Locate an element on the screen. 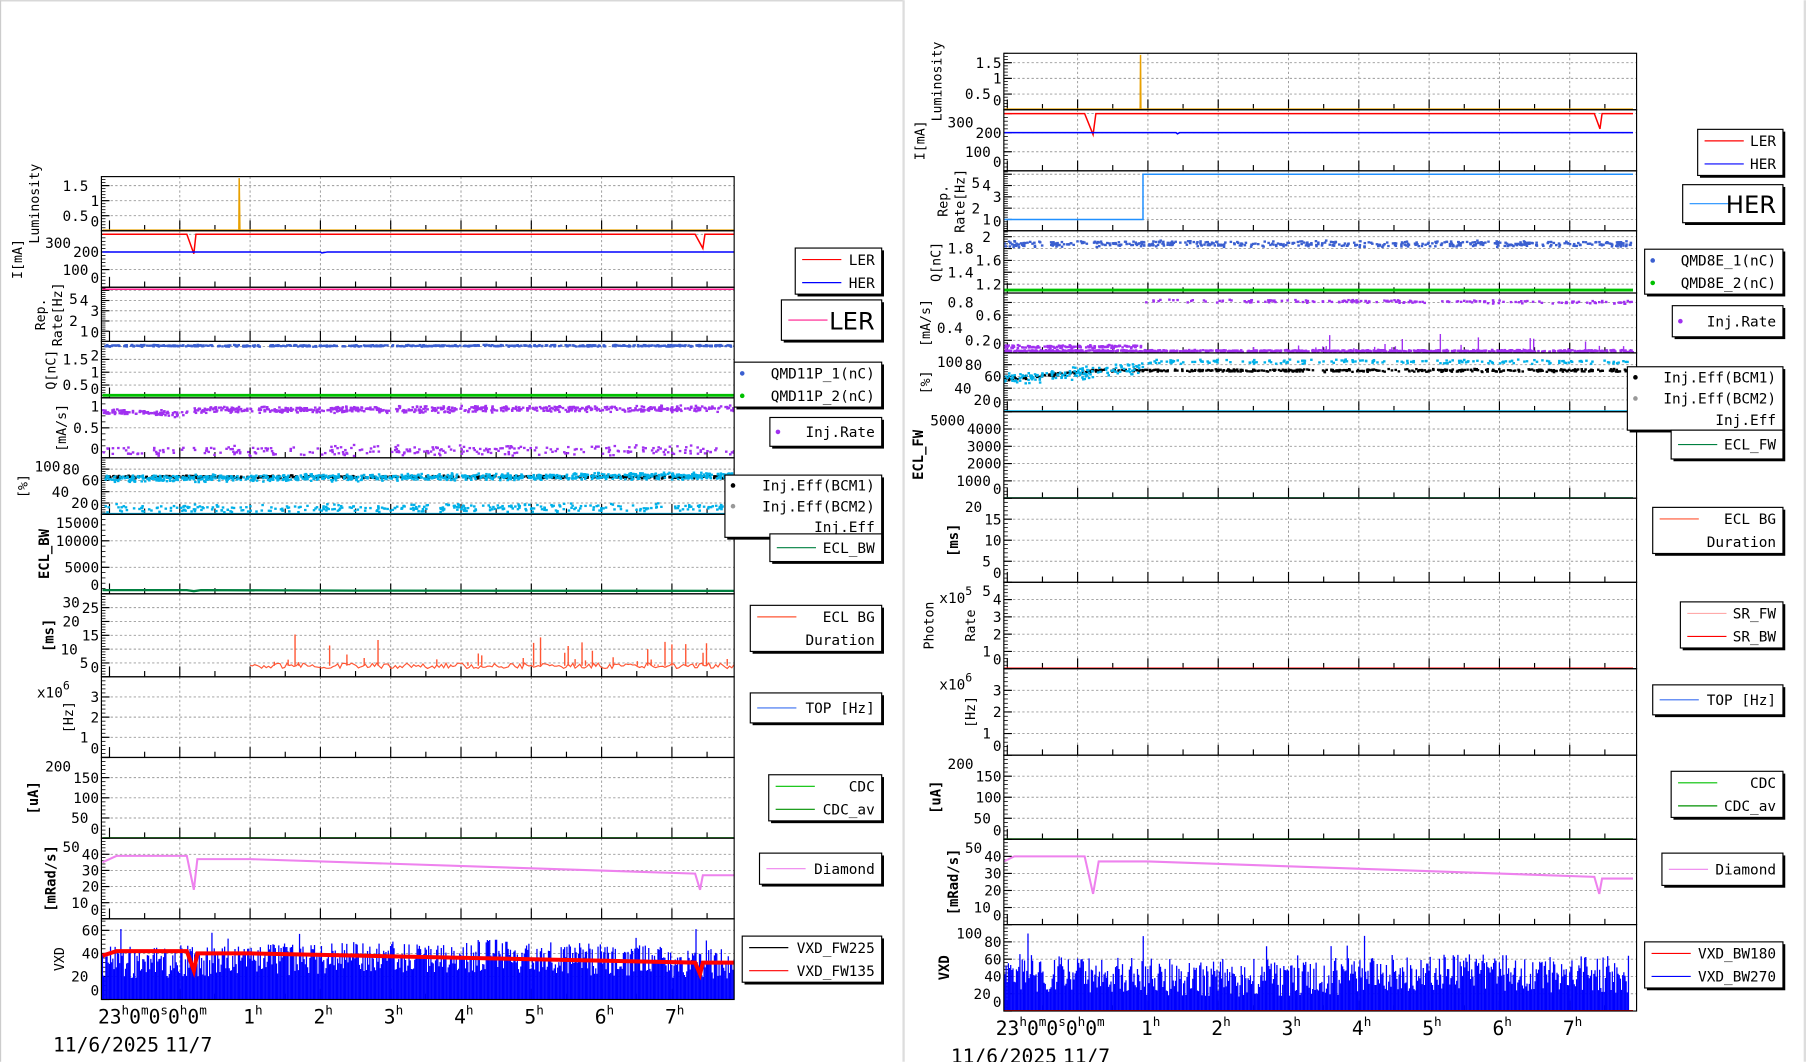  y-tick-label: 0 is located at coordinates (94, 911).